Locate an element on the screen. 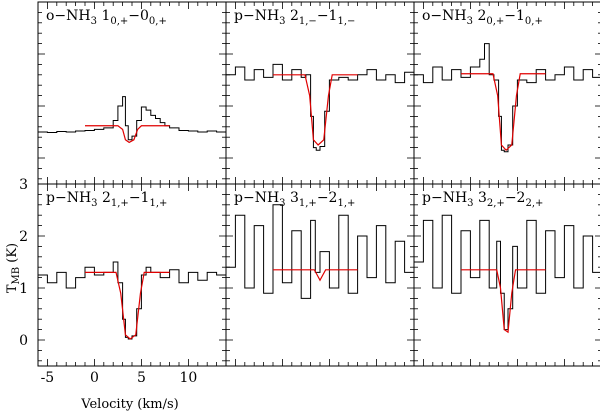 The image size is (600, 411). panel-3: o−NH3 20,+−10,+ is located at coordinates (506, 93).